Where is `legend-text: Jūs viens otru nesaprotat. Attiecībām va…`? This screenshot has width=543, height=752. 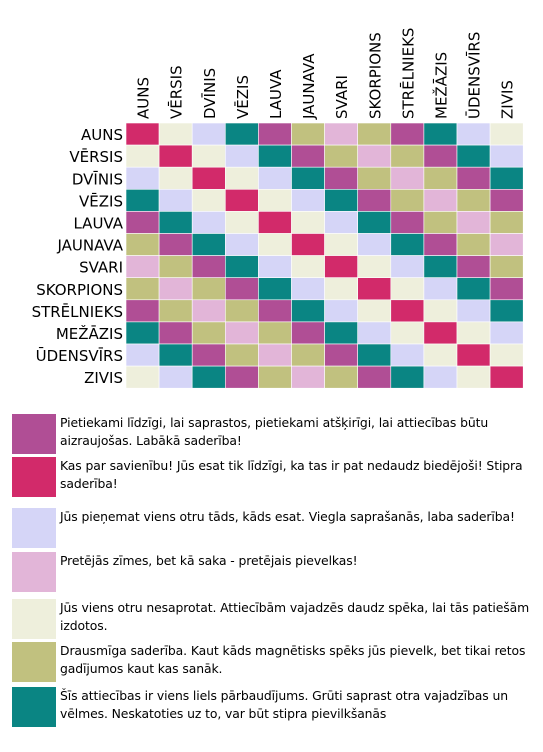
legend-text: Jūs viens otru nesaprotat. Attiecībām va… is located at coordinates (295, 616).